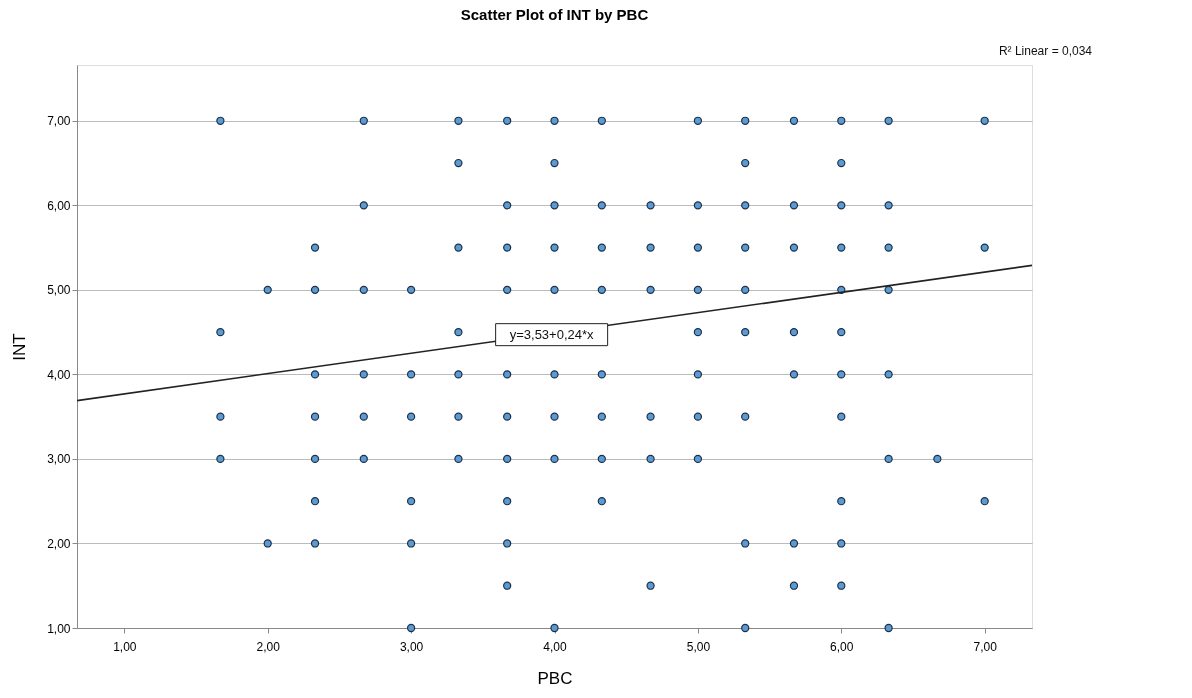 The image size is (1192, 698). What do you see at coordinates (698, 646) in the screenshot?
I see `x-tick-label: 5,00` at bounding box center [698, 646].